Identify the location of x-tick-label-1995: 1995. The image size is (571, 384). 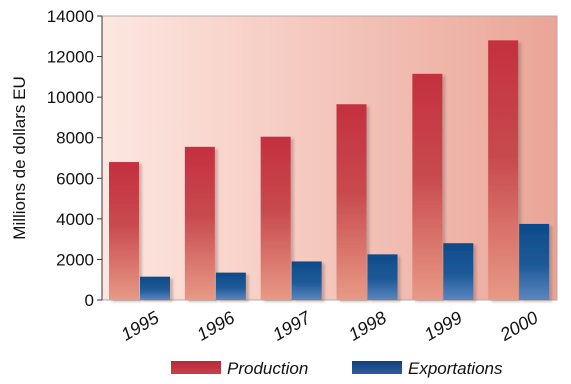
(141, 326).